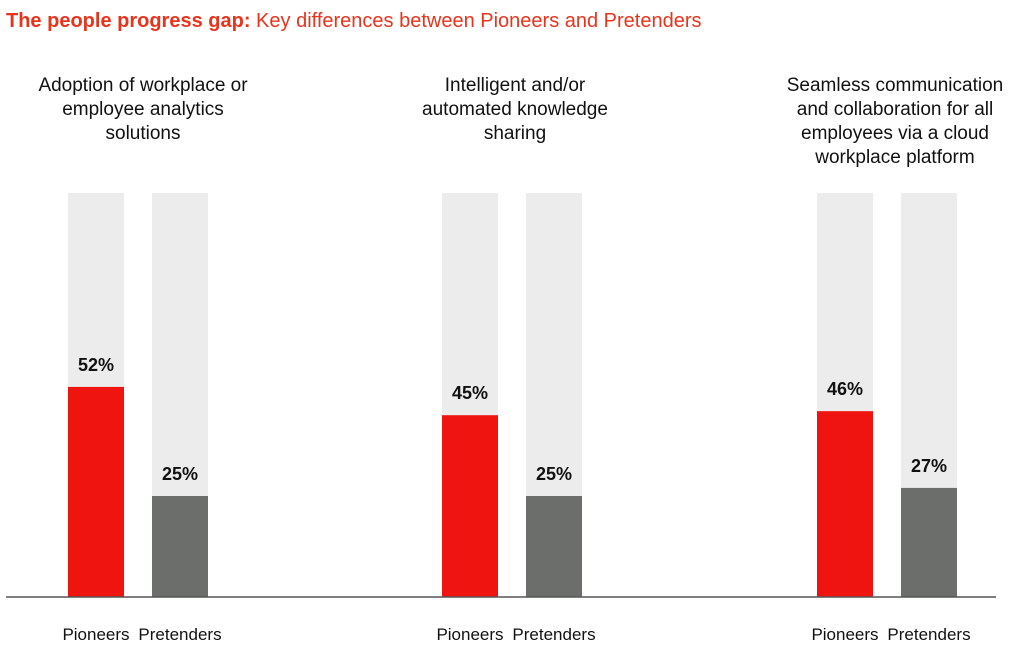 This screenshot has width=1024, height=666. What do you see at coordinates (180, 474) in the screenshot?
I see `data-label-pretenders-1: 25%` at bounding box center [180, 474].